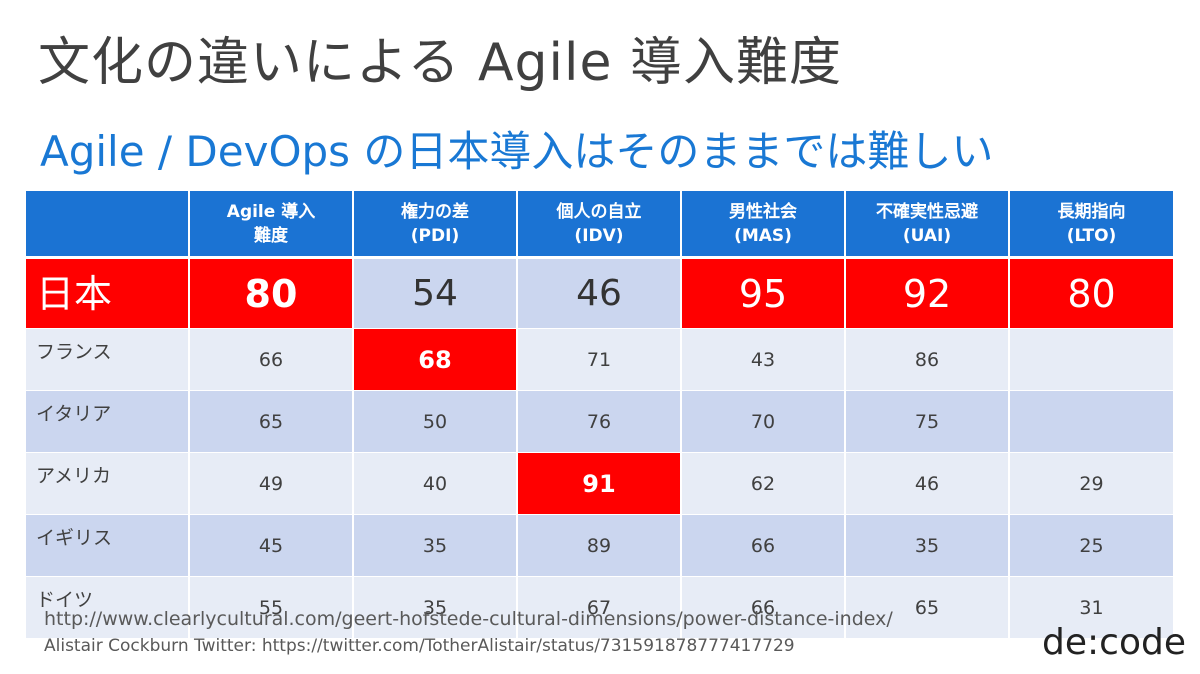 The height and width of the screenshot is (674, 1200). Describe the element at coordinates (927, 421) in the screenshot. I see `value-cell: 75` at that location.